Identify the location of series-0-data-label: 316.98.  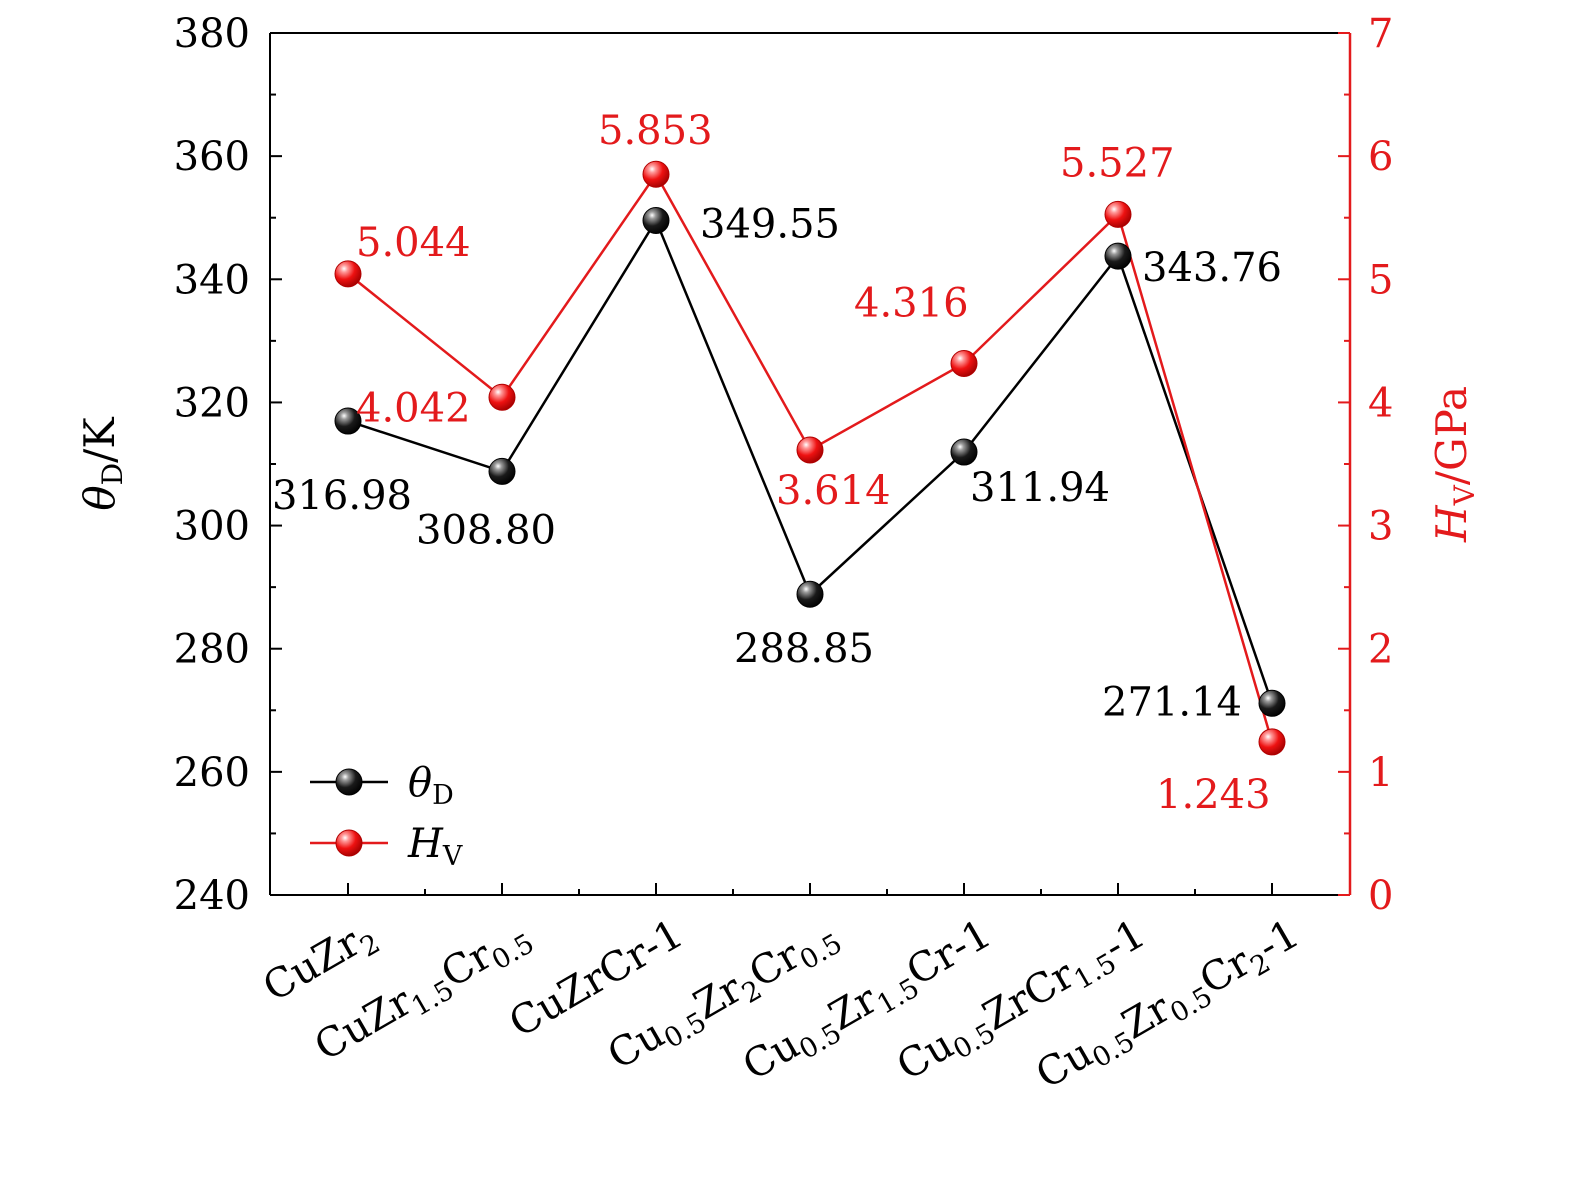
(342, 496).